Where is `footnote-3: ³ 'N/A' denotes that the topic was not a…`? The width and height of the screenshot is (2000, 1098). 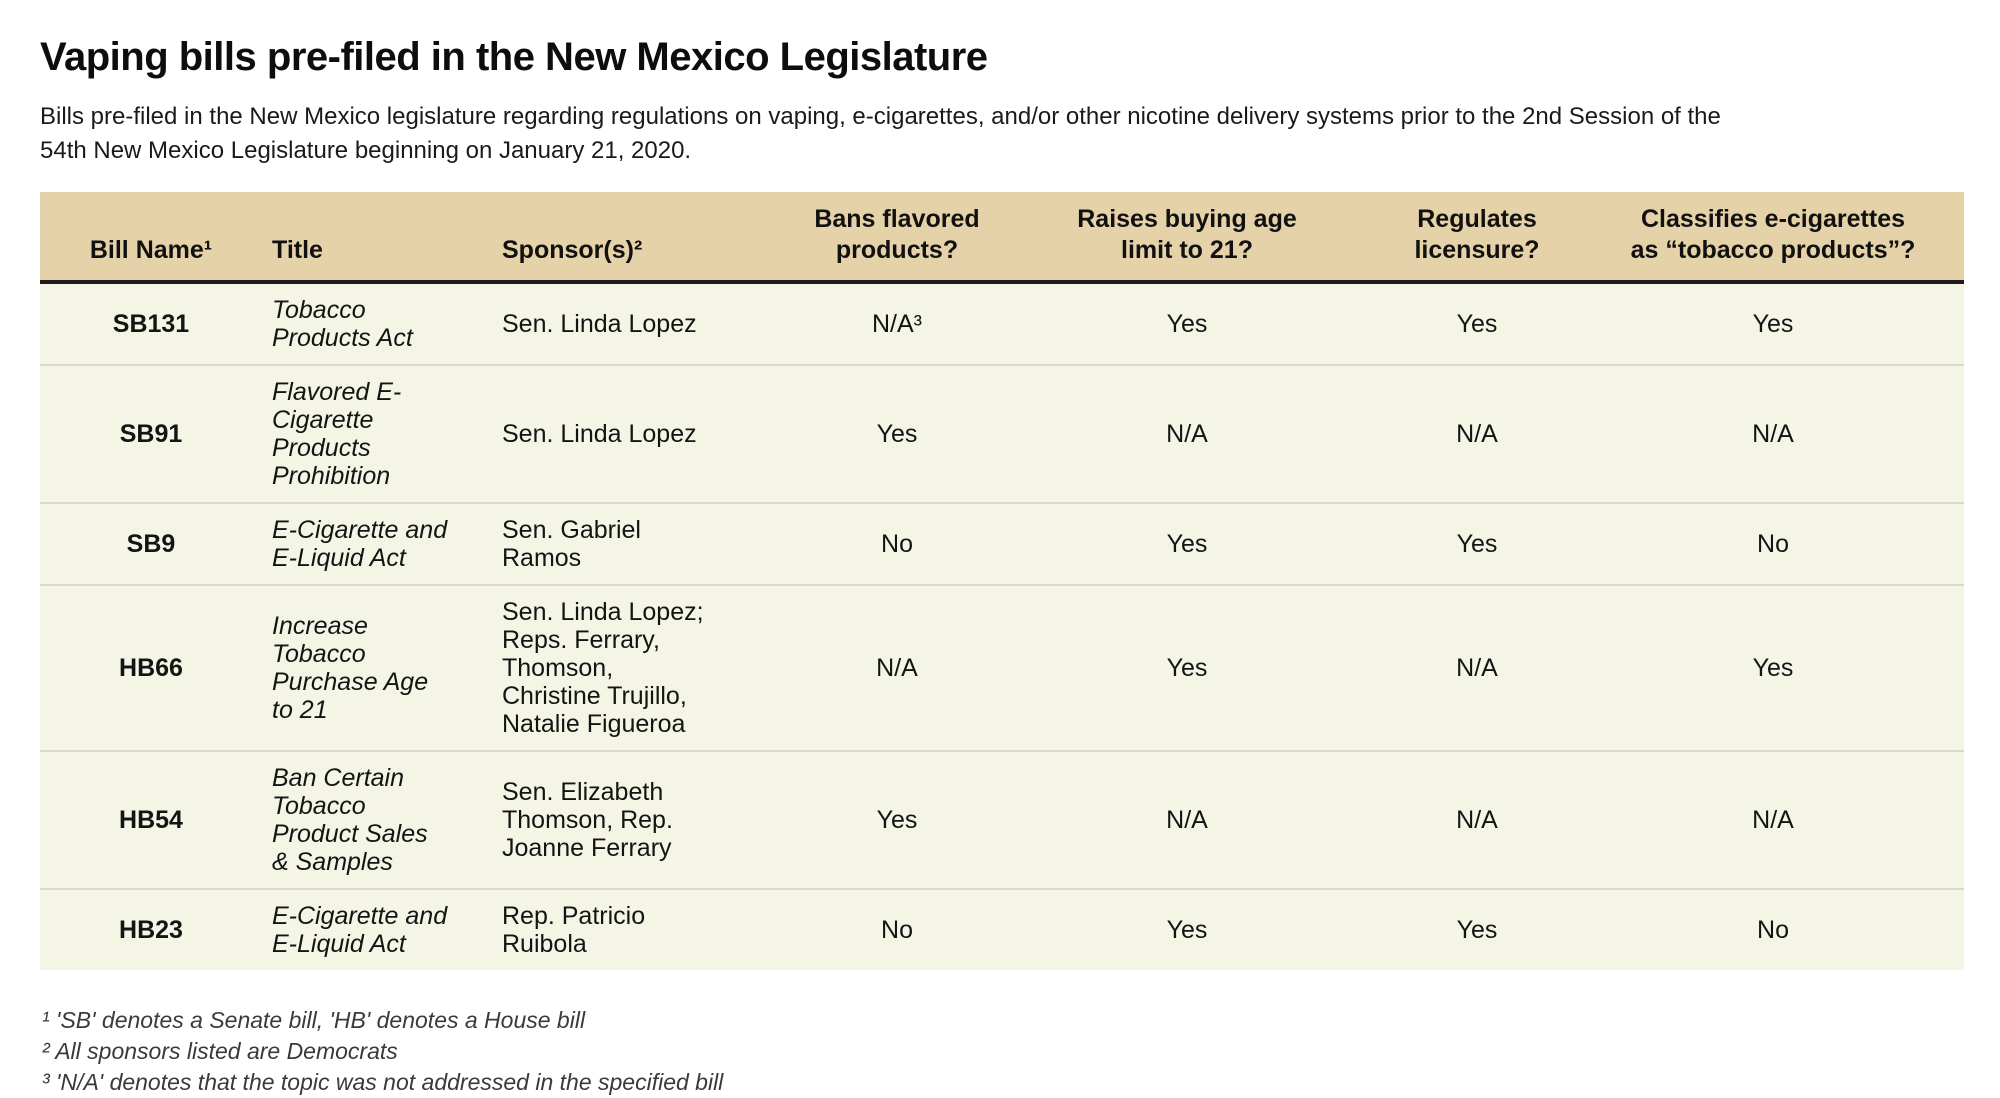
footnote-3: ³ 'N/A' denotes that the topic was not a… is located at coordinates (383, 1082).